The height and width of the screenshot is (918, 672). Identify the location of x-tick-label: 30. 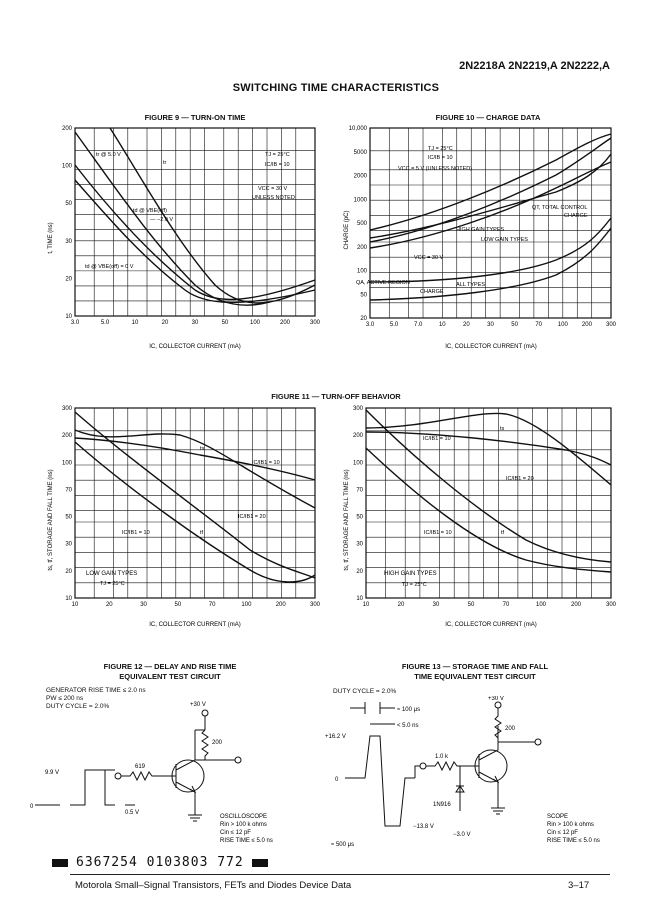
(143, 605).